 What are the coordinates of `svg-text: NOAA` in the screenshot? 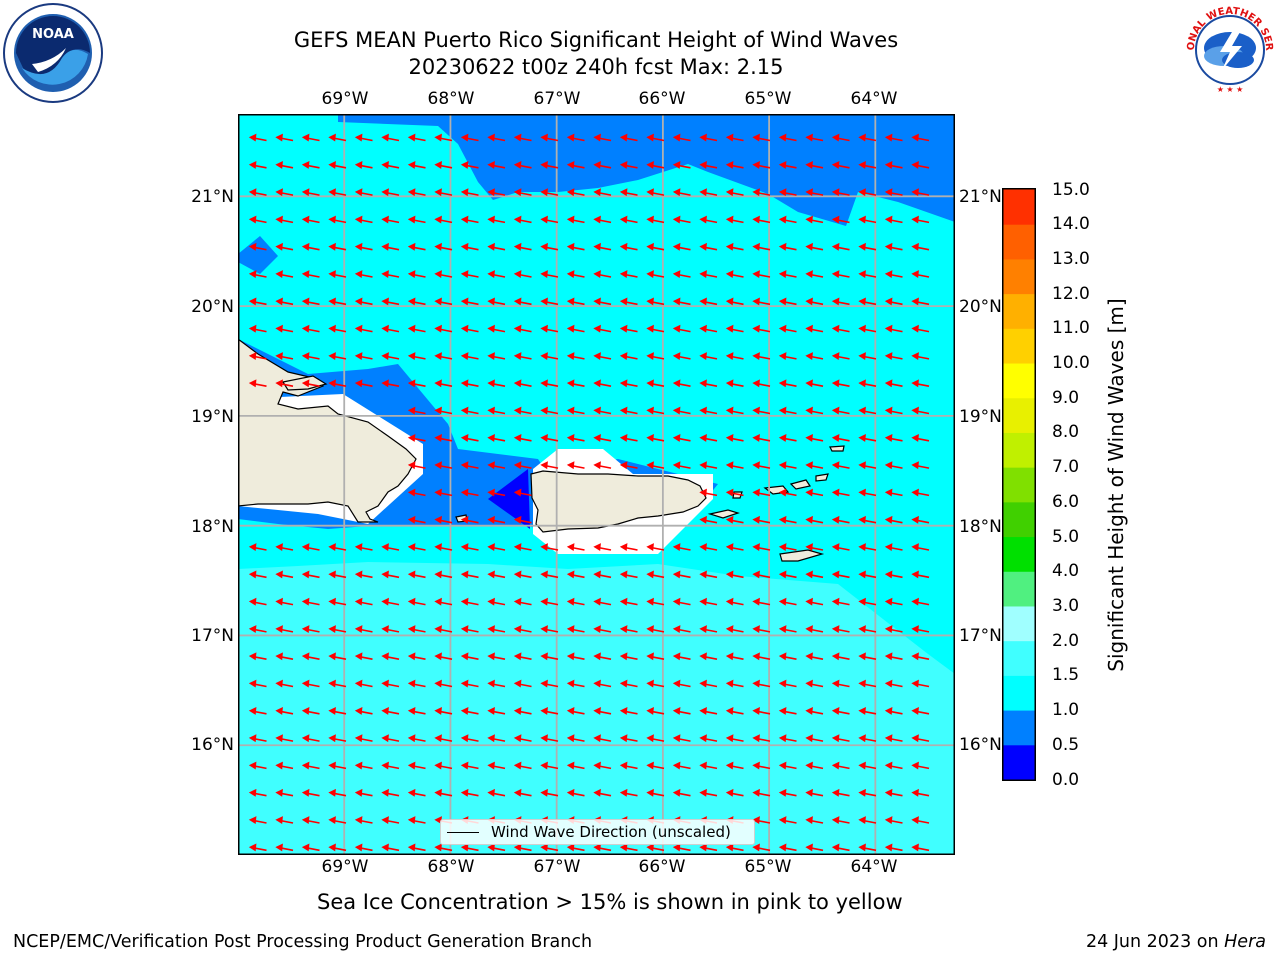 It's located at (53, 34).